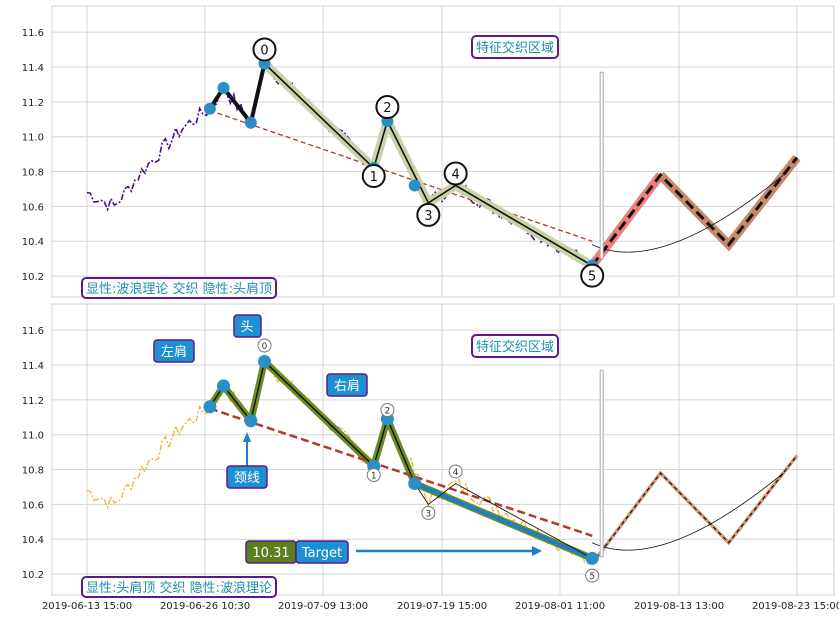 This screenshot has height=621, width=839. What do you see at coordinates (247, 478) in the screenshot?
I see `svg-text: 颈线` at bounding box center [247, 478].